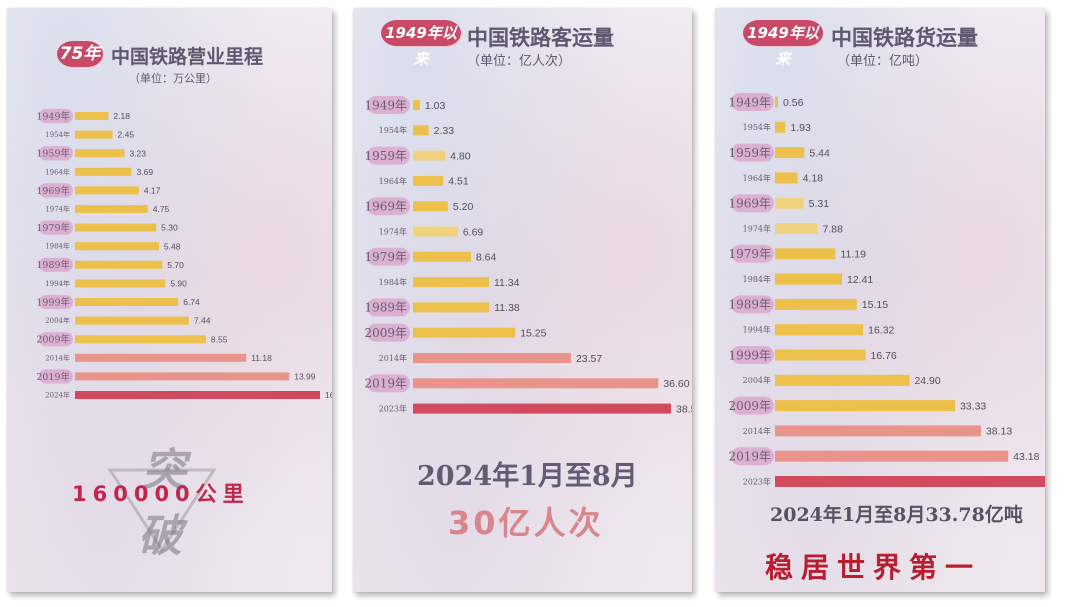  Describe the element at coordinates (684, 409) in the screenshot. I see `value-label: 38.5` at that location.